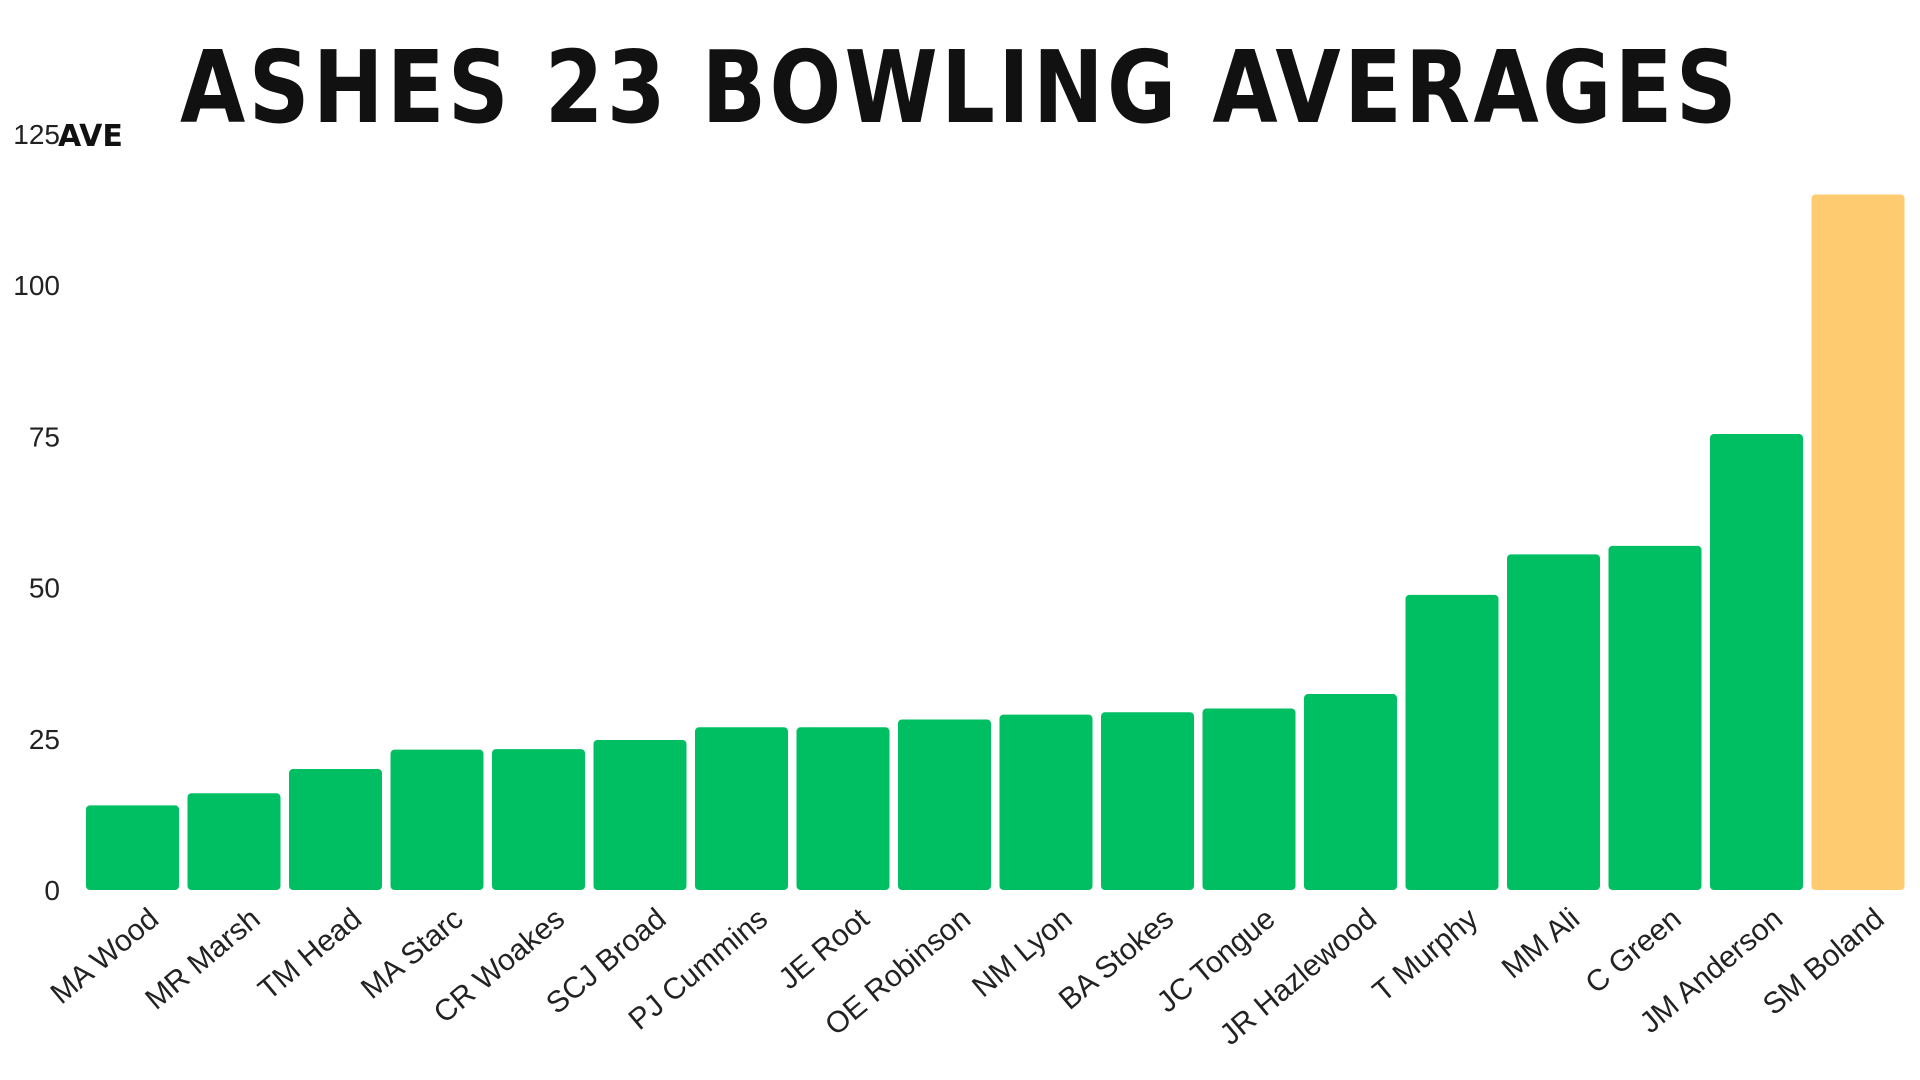  Describe the element at coordinates (1541, 943) in the screenshot. I see `x-tick-label: MM Ali` at that location.